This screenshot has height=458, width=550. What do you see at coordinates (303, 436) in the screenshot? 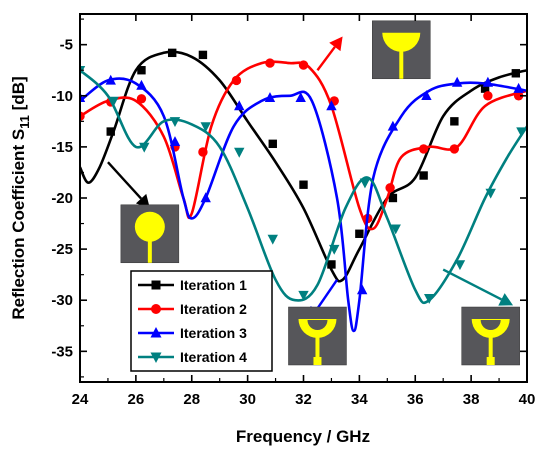
I see `x-axis-title: Frequency / GHz` at bounding box center [303, 436].